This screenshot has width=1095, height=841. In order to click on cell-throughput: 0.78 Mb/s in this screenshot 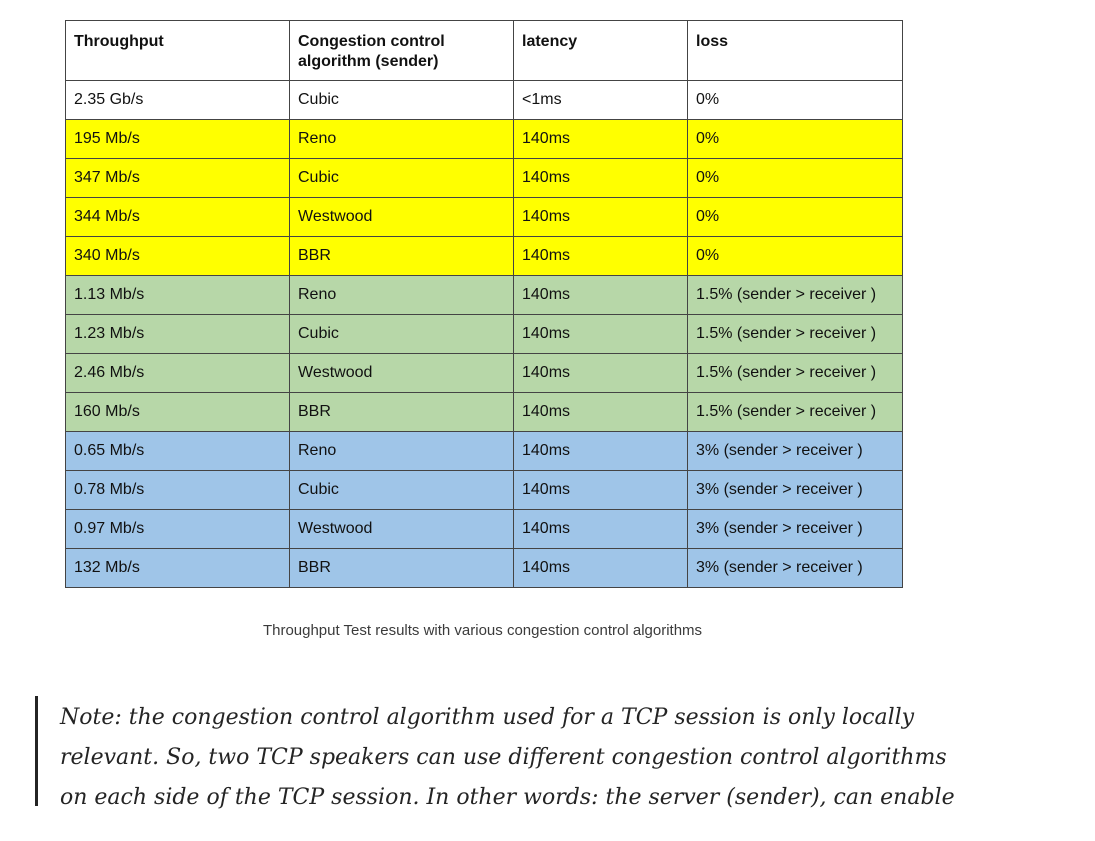, I will do `click(177, 490)`.